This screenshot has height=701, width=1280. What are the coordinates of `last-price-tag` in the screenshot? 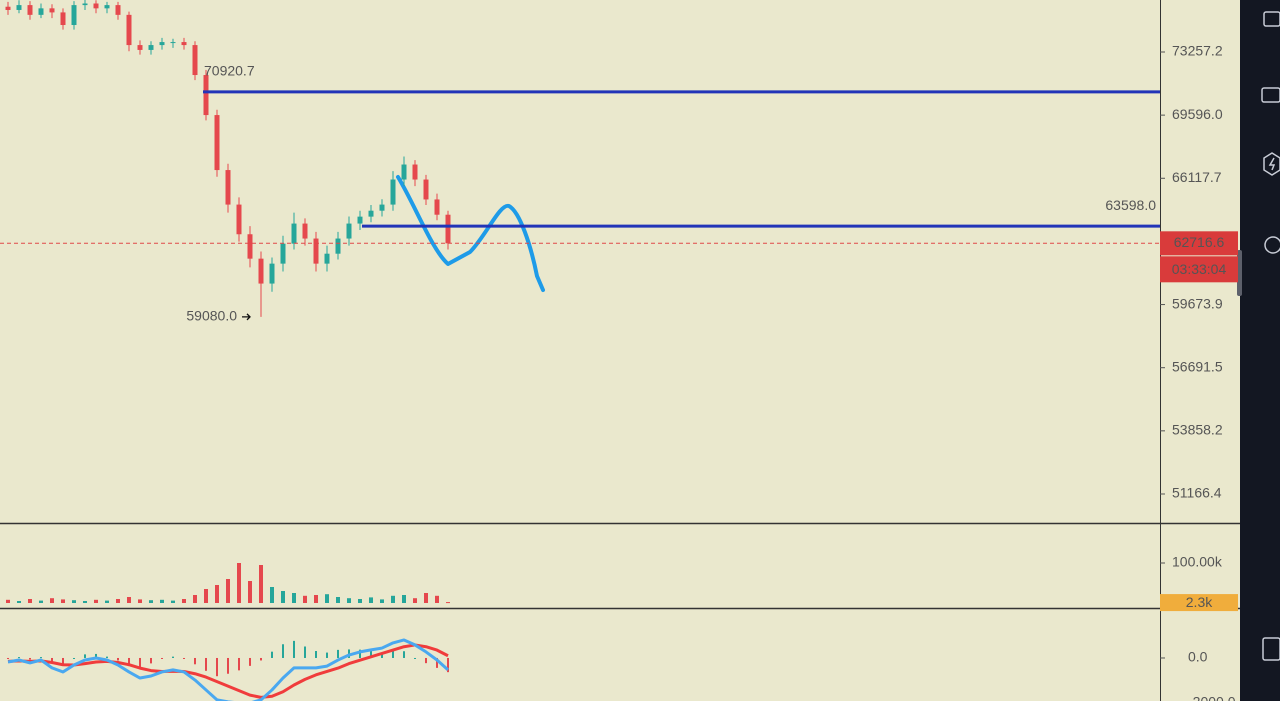 It's located at (1199, 243).